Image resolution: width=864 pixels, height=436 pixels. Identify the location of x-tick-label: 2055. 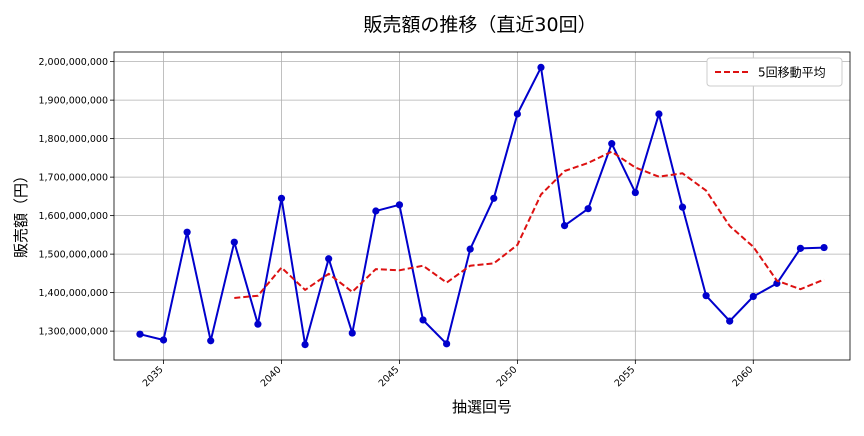
(625, 376).